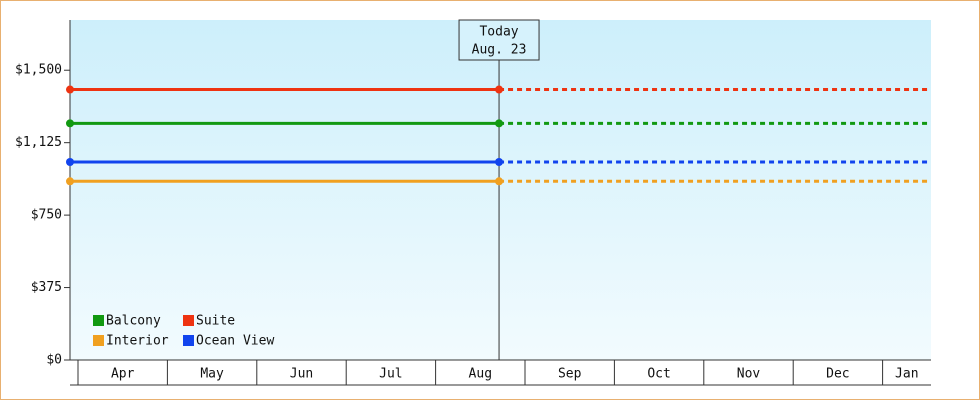 The height and width of the screenshot is (404, 980). What do you see at coordinates (212, 374) in the screenshot?
I see `x-tick-label: May` at bounding box center [212, 374].